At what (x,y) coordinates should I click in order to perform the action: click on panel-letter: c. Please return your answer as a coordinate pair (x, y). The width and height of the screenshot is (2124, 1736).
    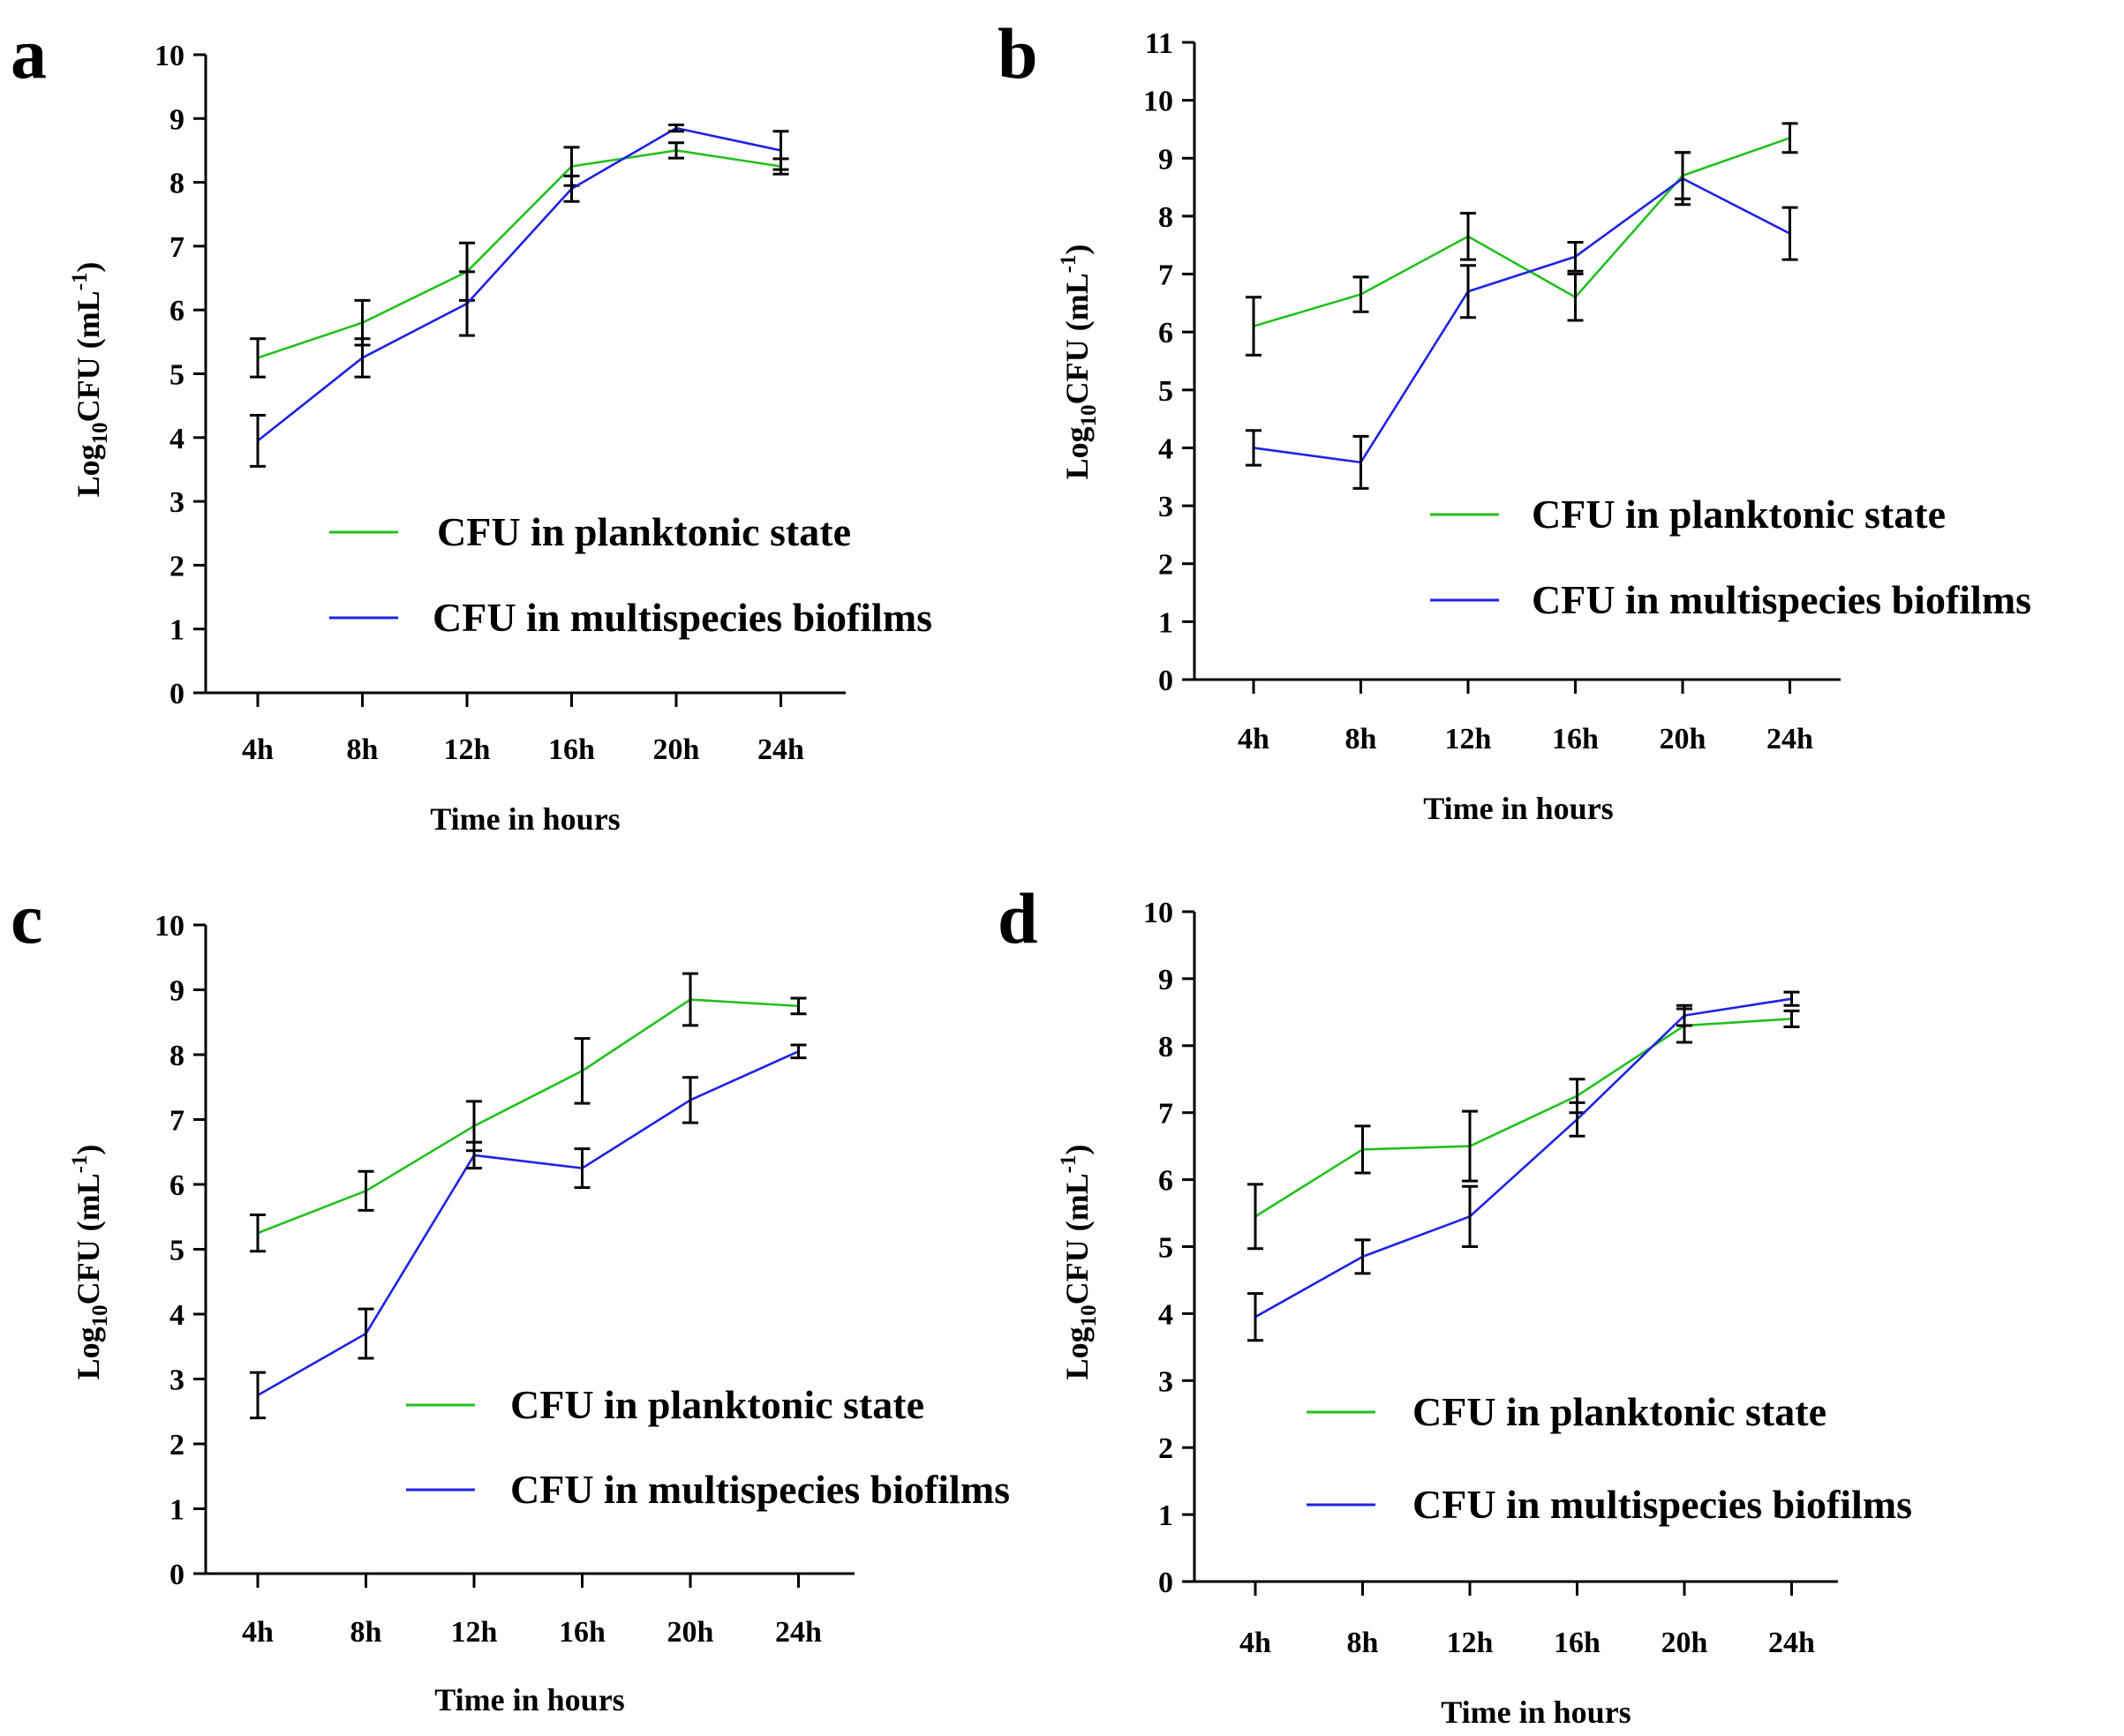
    Looking at the image, I should click on (26, 918).